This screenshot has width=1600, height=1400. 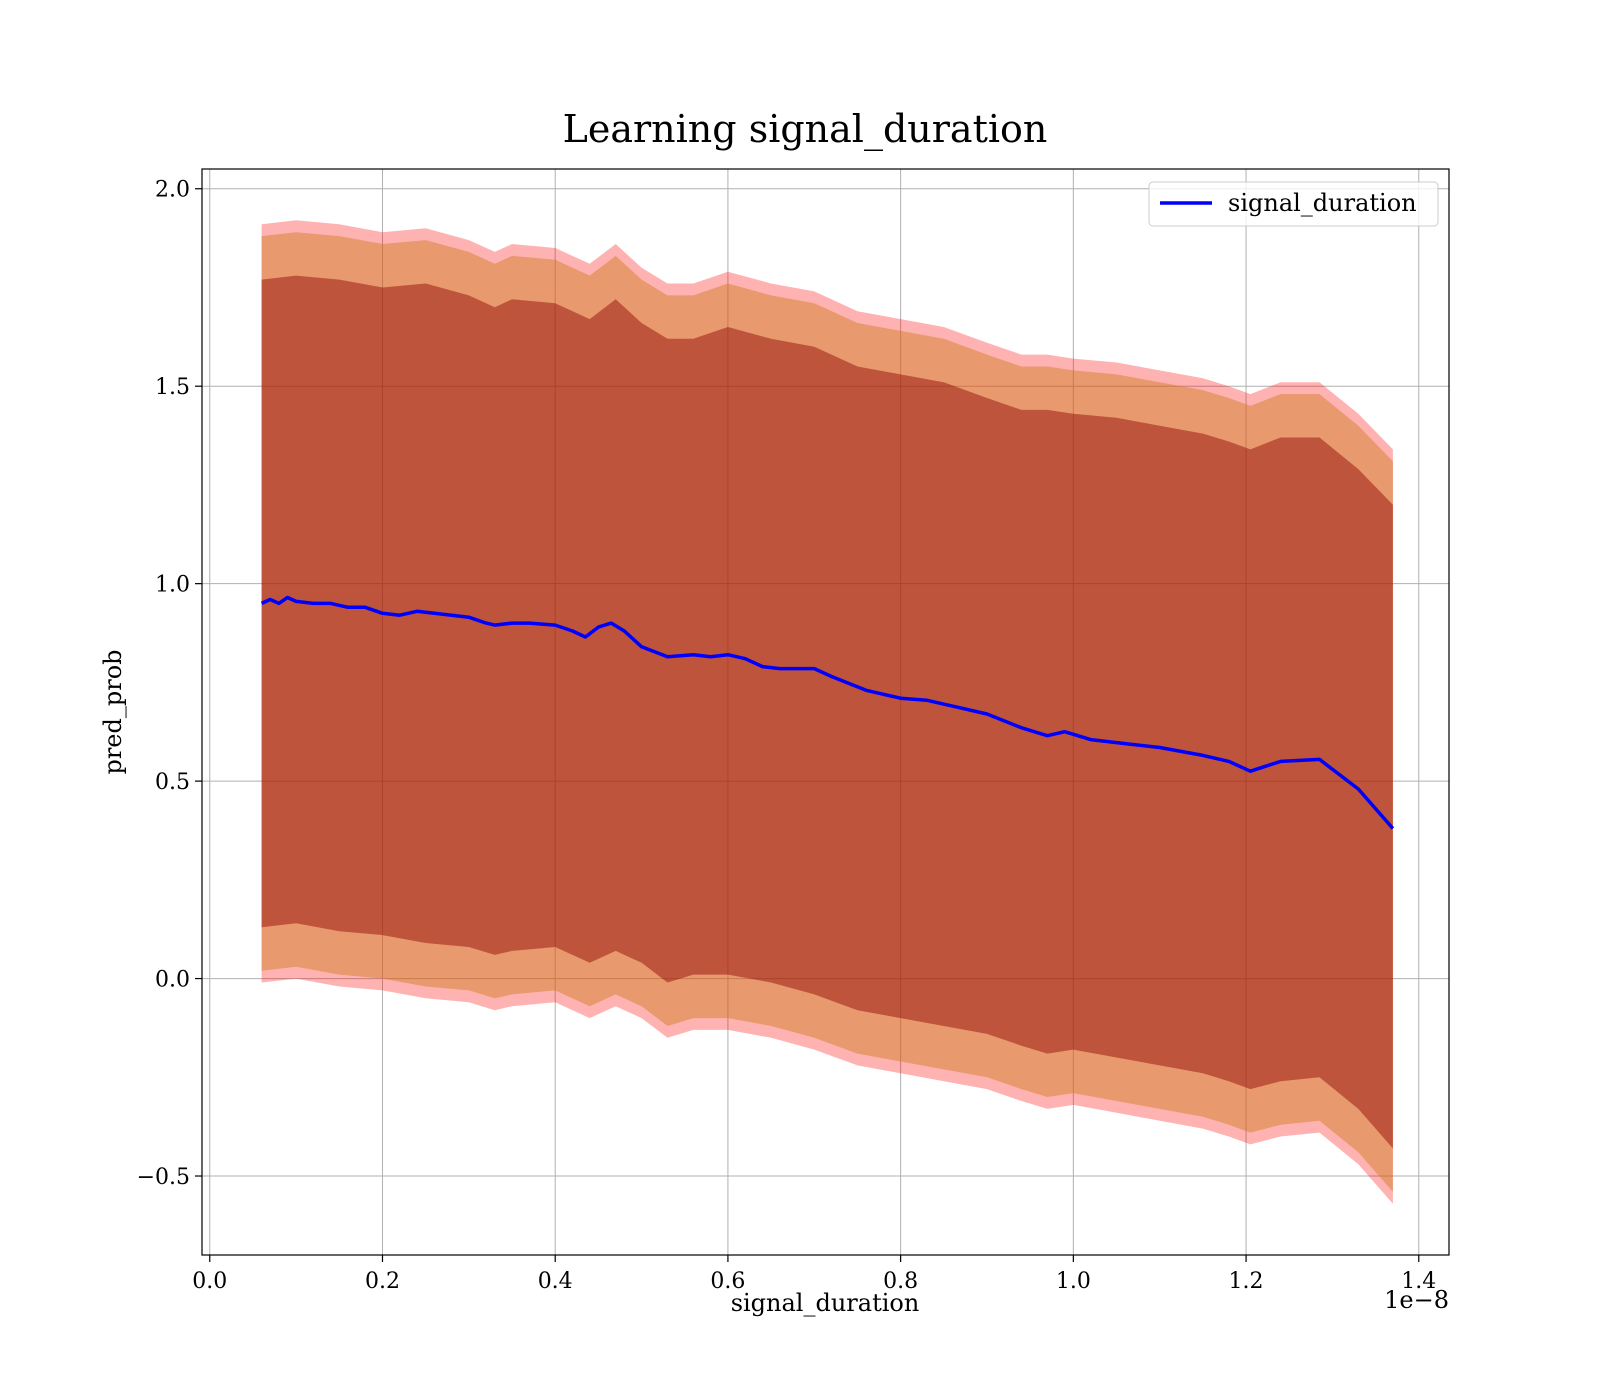 What do you see at coordinates (1322, 203) in the screenshot?
I see `legend-label: signal_duration` at bounding box center [1322, 203].